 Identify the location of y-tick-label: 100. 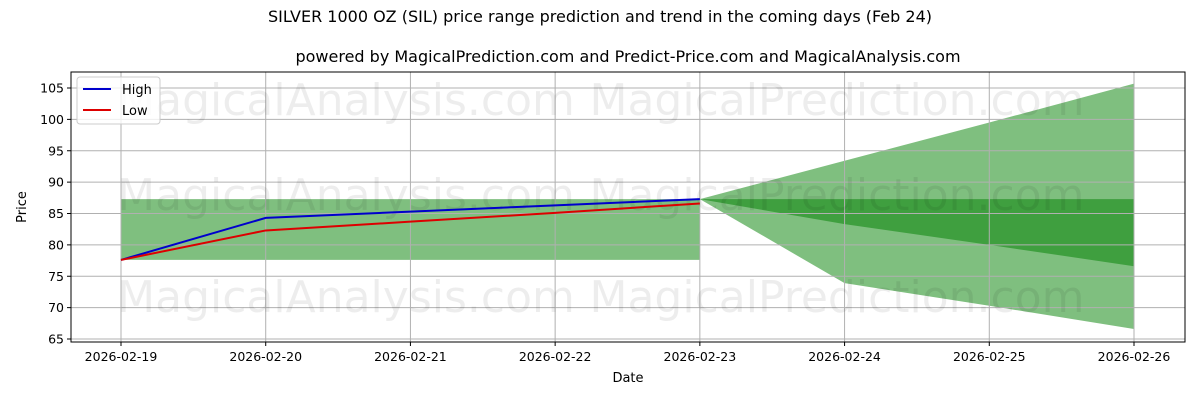
(52, 119).